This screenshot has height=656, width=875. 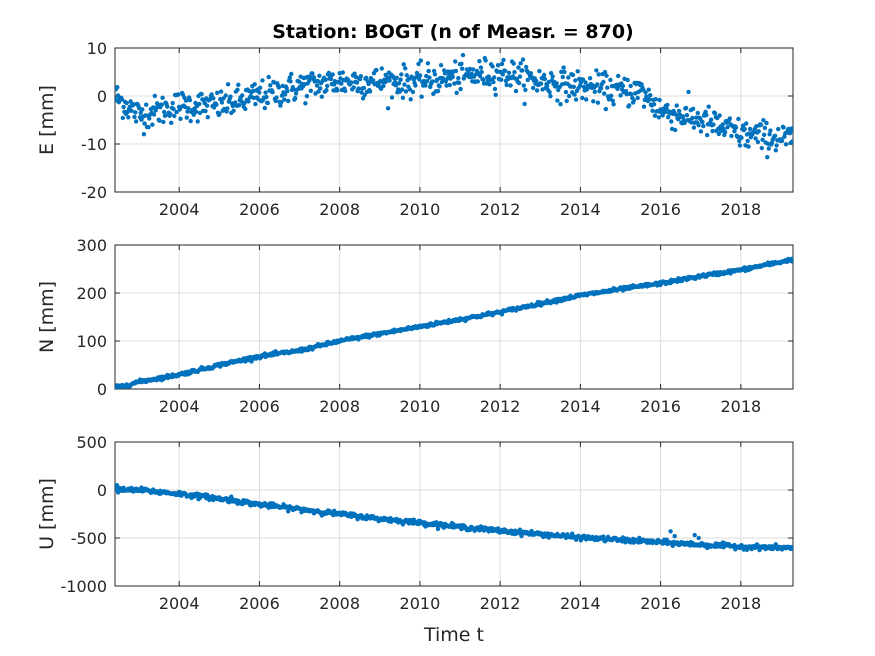 What do you see at coordinates (179, 603) in the screenshot?
I see `x-tick-label: 2004` at bounding box center [179, 603].